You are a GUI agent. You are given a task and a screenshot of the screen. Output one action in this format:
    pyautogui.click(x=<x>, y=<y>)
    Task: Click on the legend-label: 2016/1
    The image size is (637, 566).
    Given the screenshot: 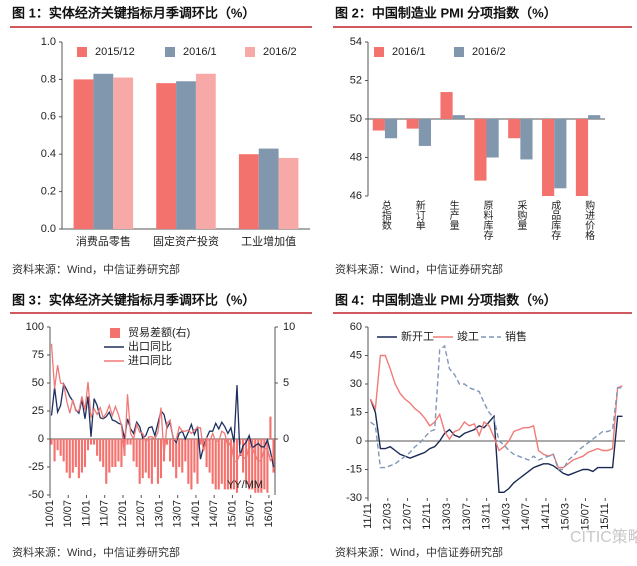 What is the action you would take?
    pyautogui.click(x=200, y=52)
    